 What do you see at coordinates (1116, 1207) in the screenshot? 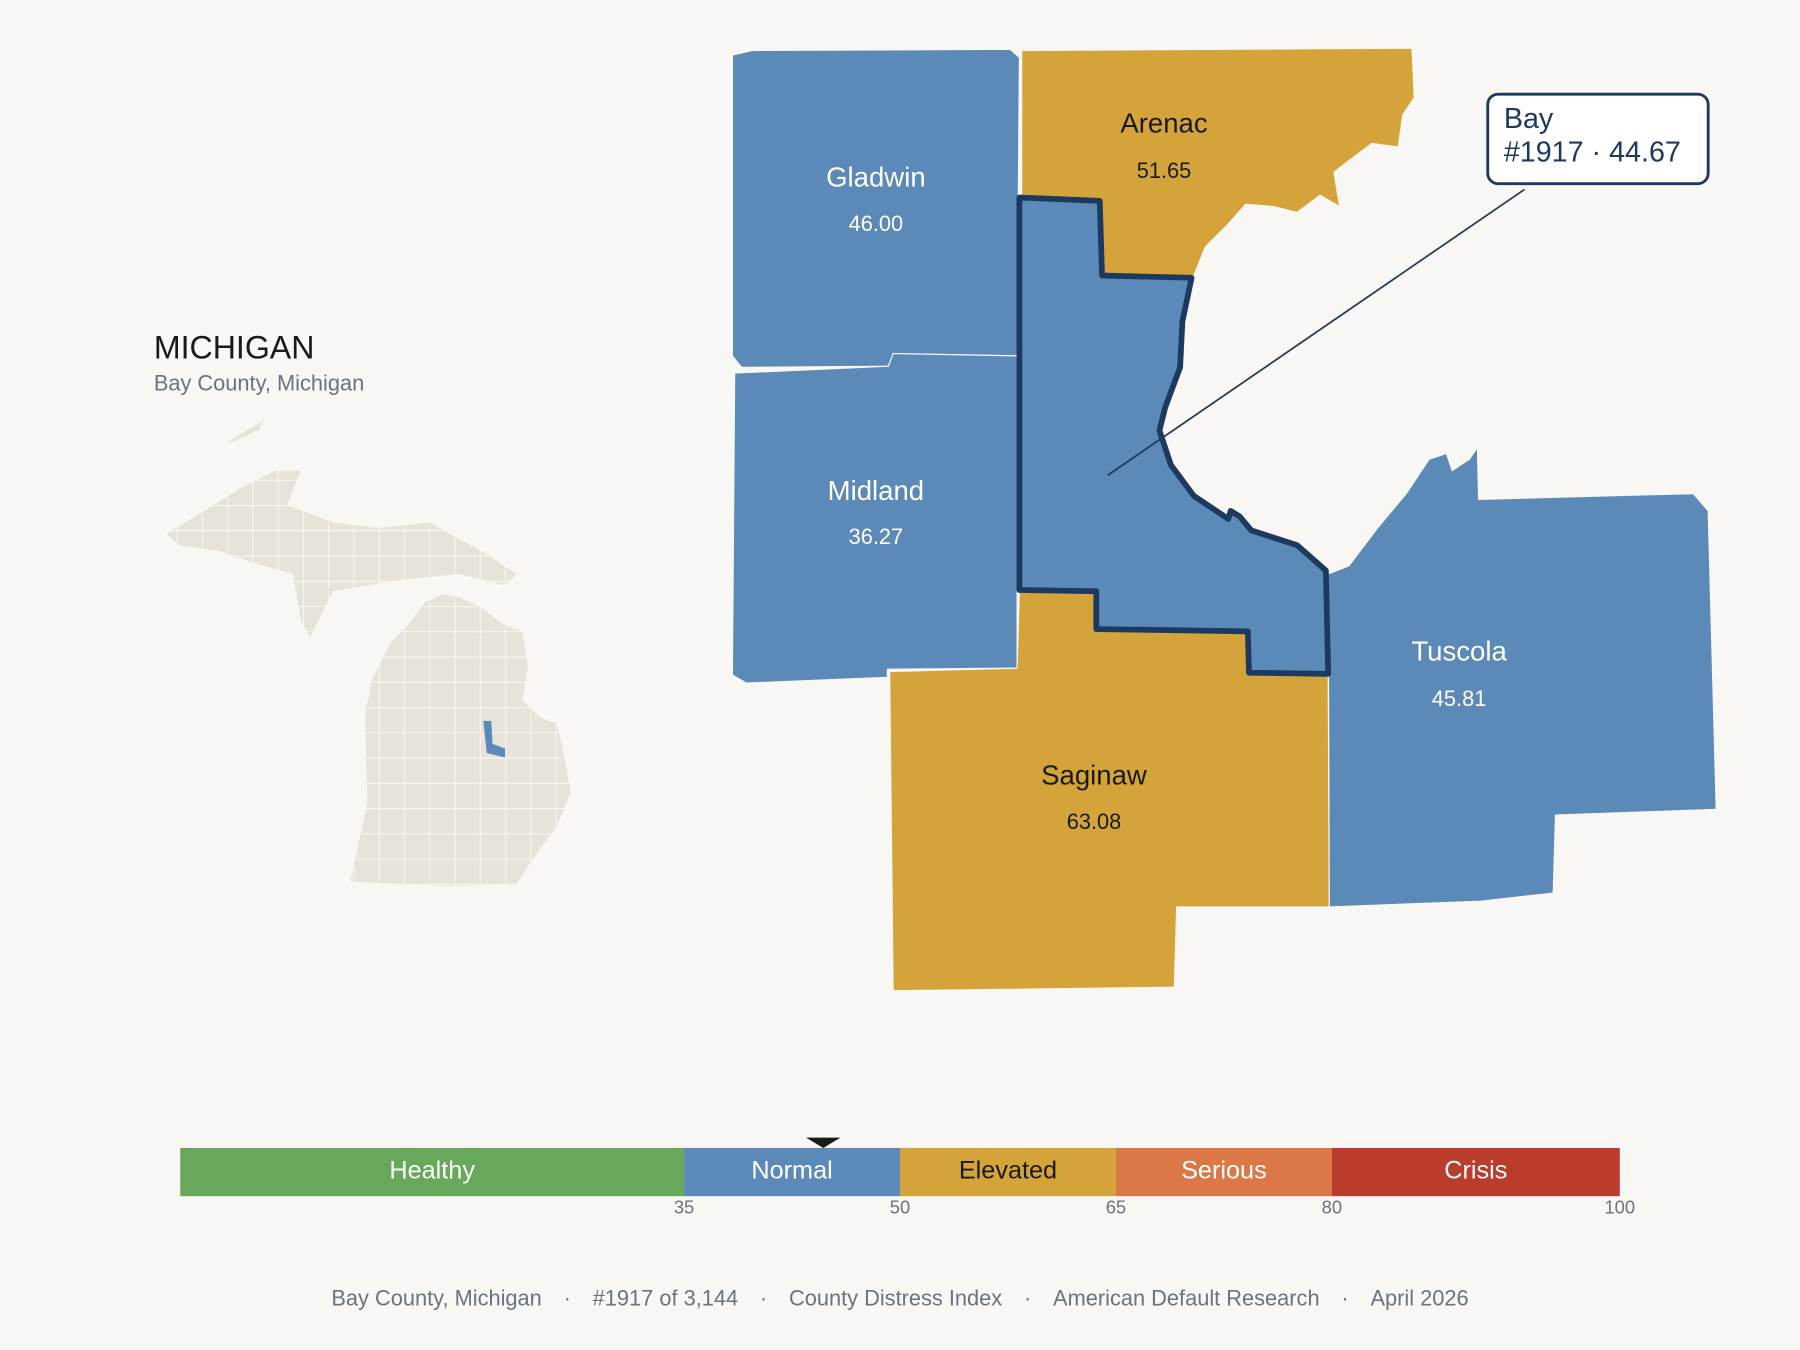
I see `legend-tick-label: 65` at bounding box center [1116, 1207].